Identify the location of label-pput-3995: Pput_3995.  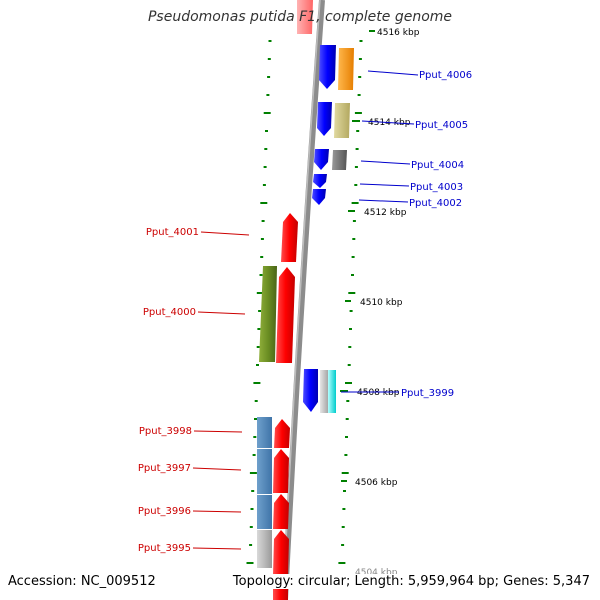
(164, 548).